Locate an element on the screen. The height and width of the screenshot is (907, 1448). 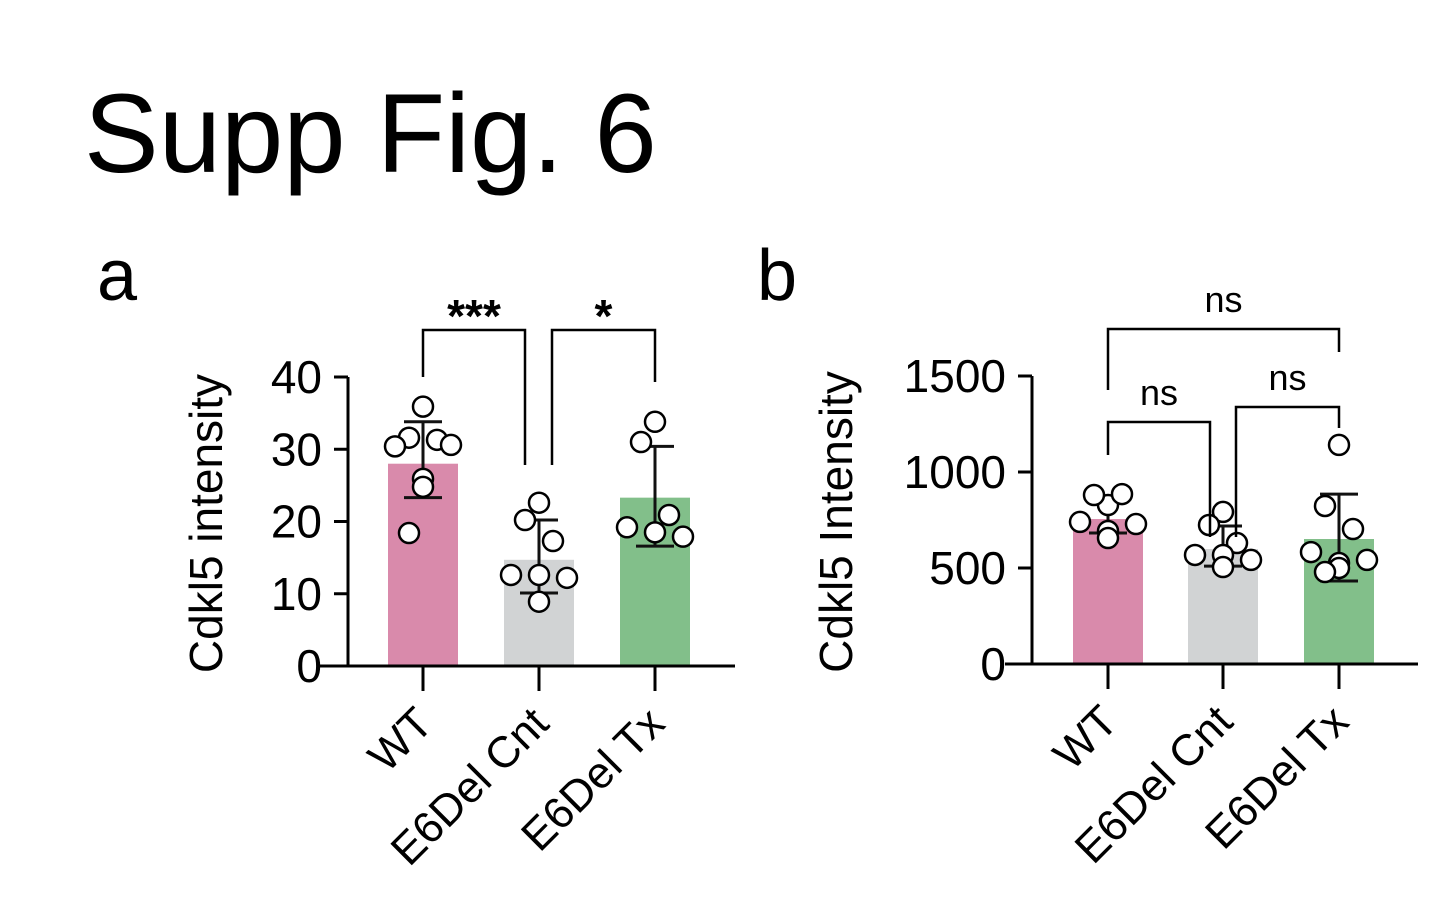
y-axis-label: Cdkl5 intensity is located at coordinates (206, 523).